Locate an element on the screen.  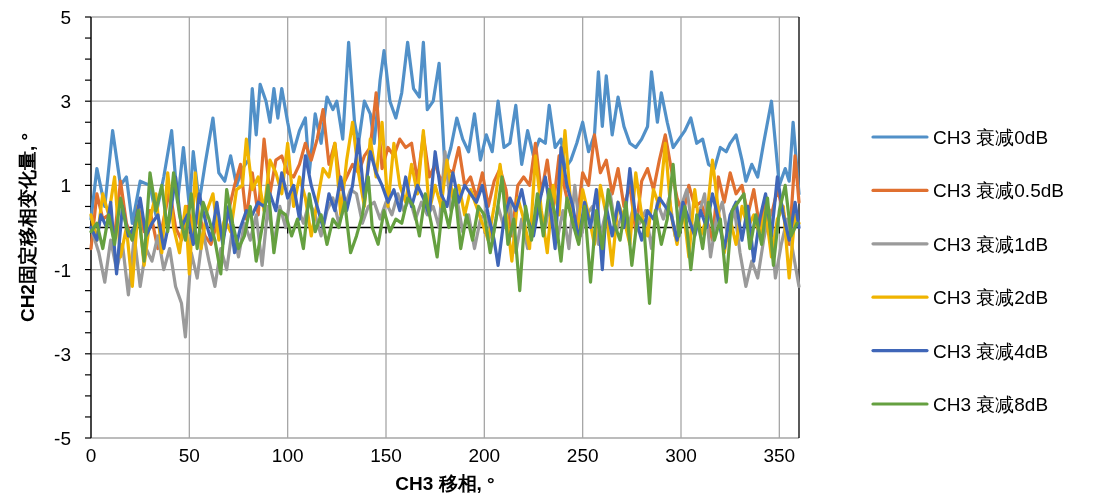
legend-label: CH3 衰减0dB is located at coordinates (991, 137).